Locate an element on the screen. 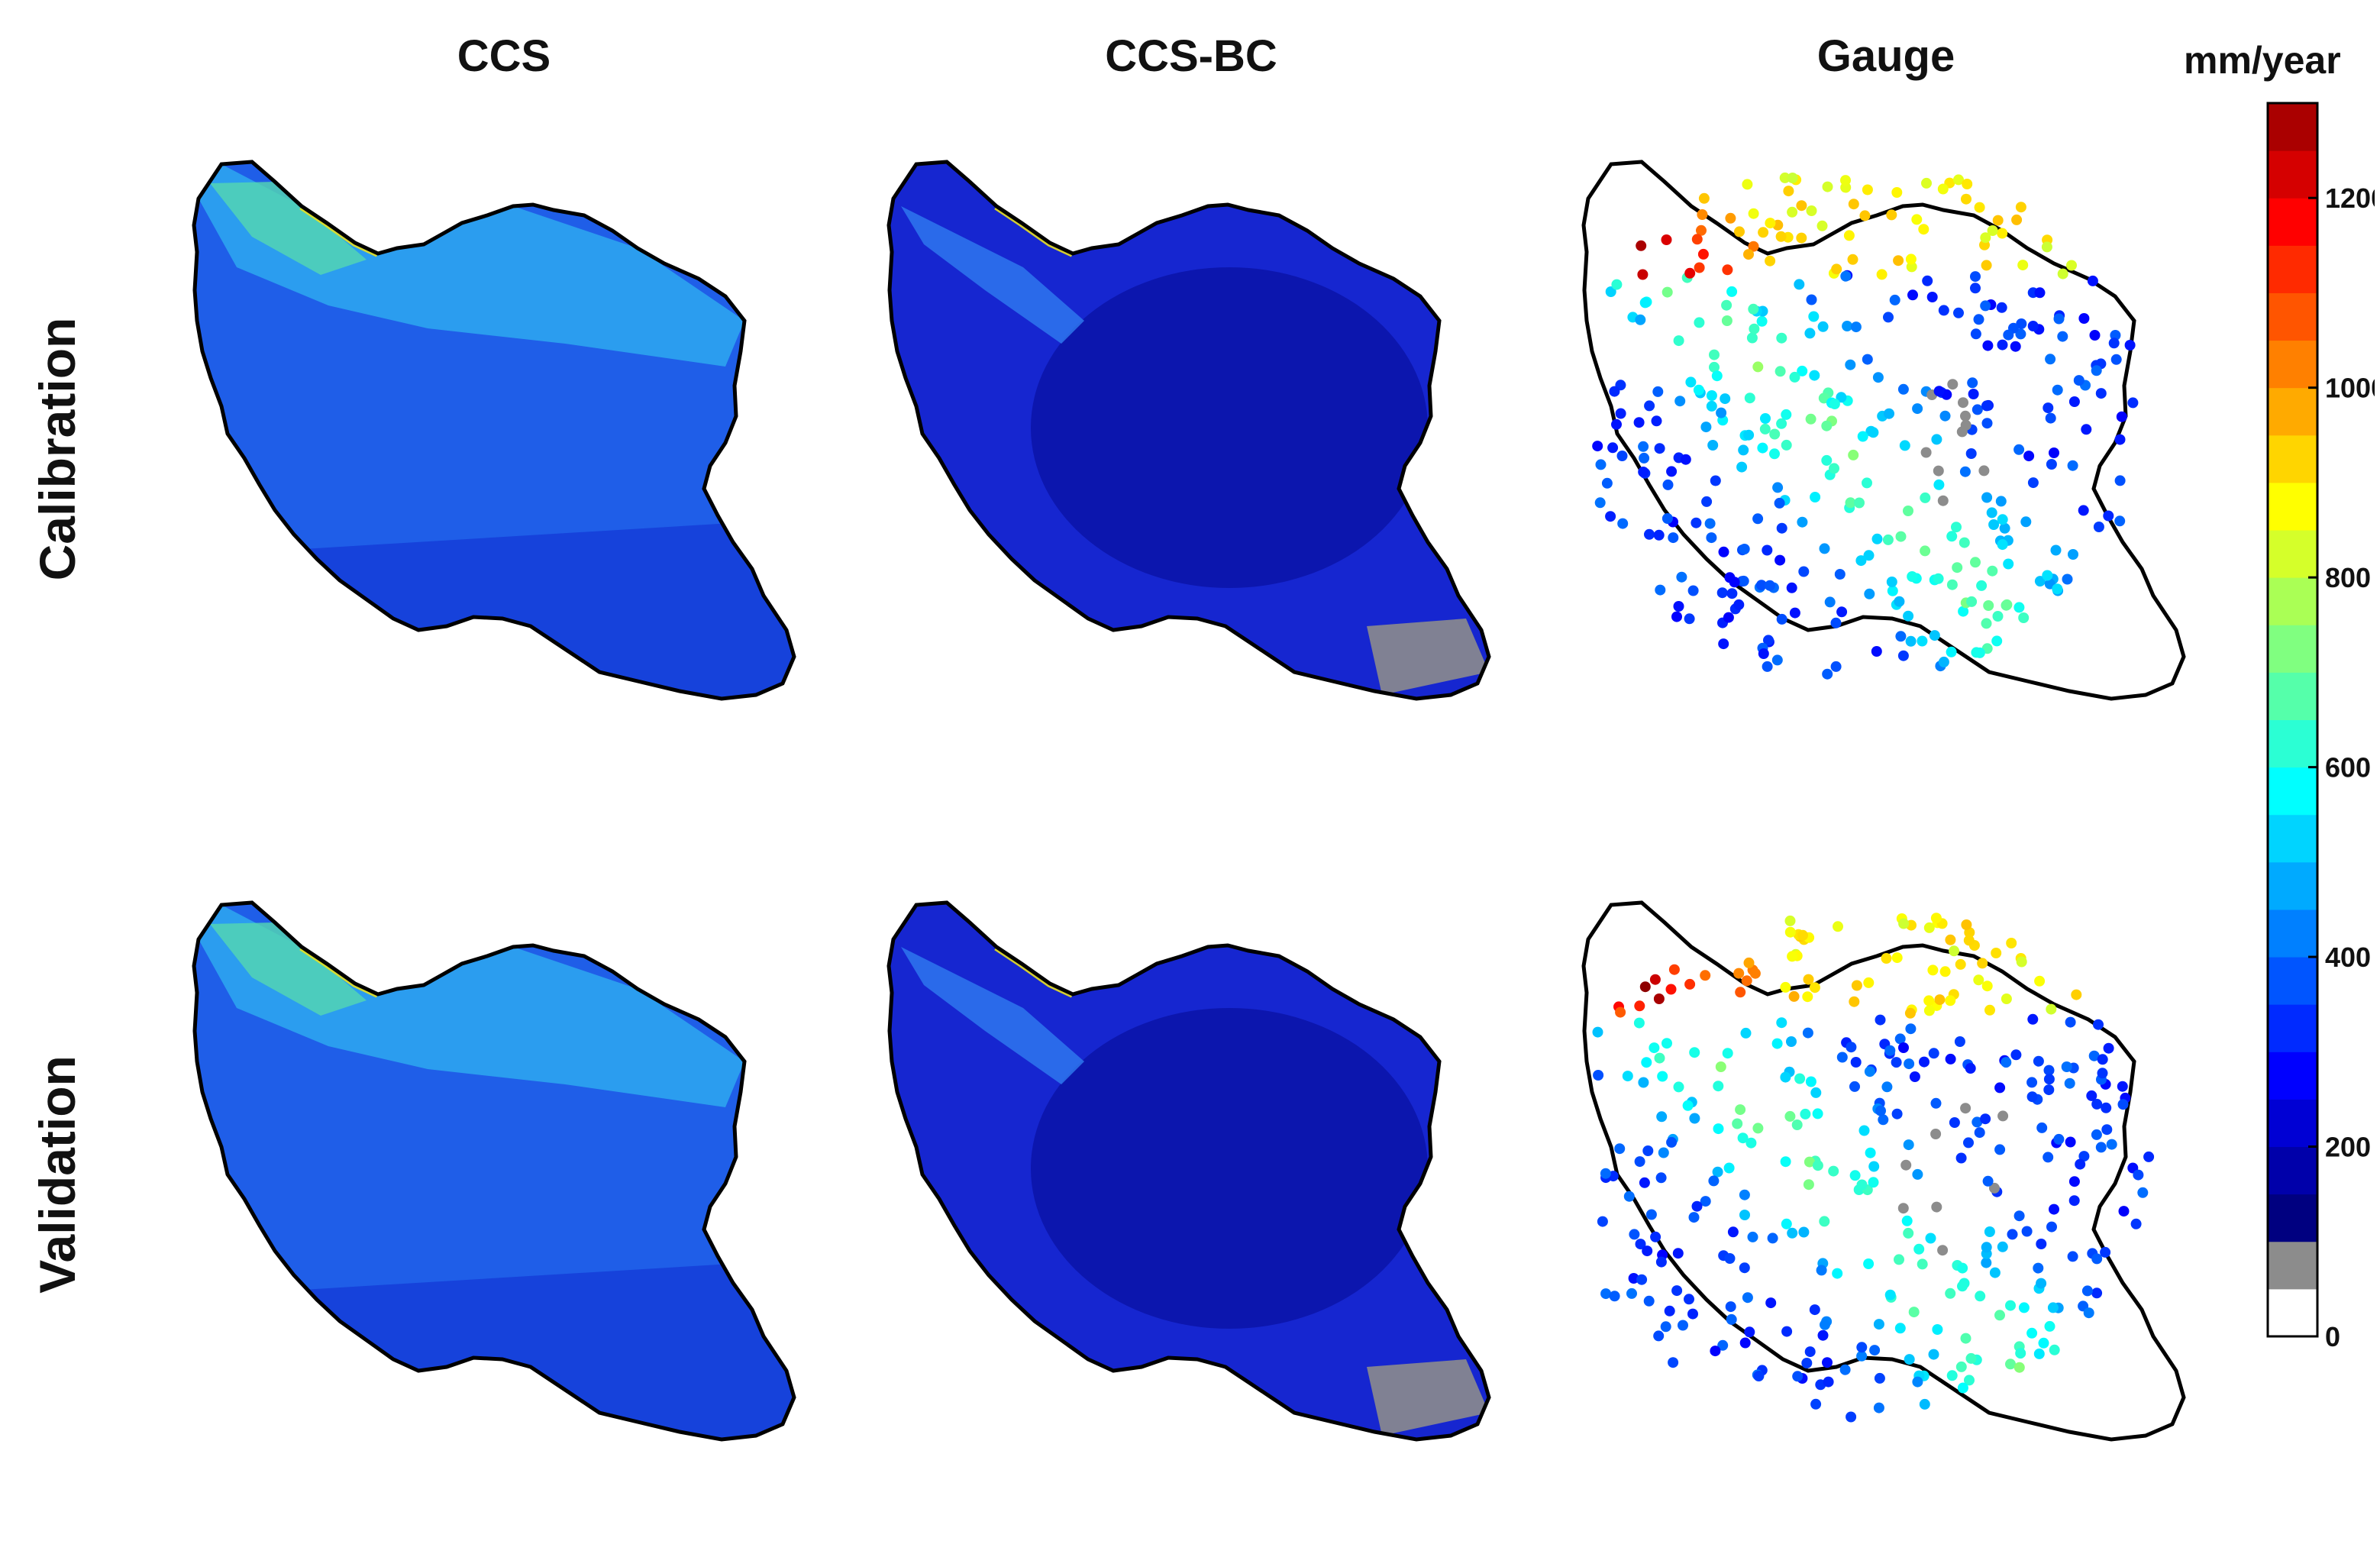 This screenshot has height=1554, width=2380. column-title-ccs-bc: CCS-BC is located at coordinates (1191, 56).